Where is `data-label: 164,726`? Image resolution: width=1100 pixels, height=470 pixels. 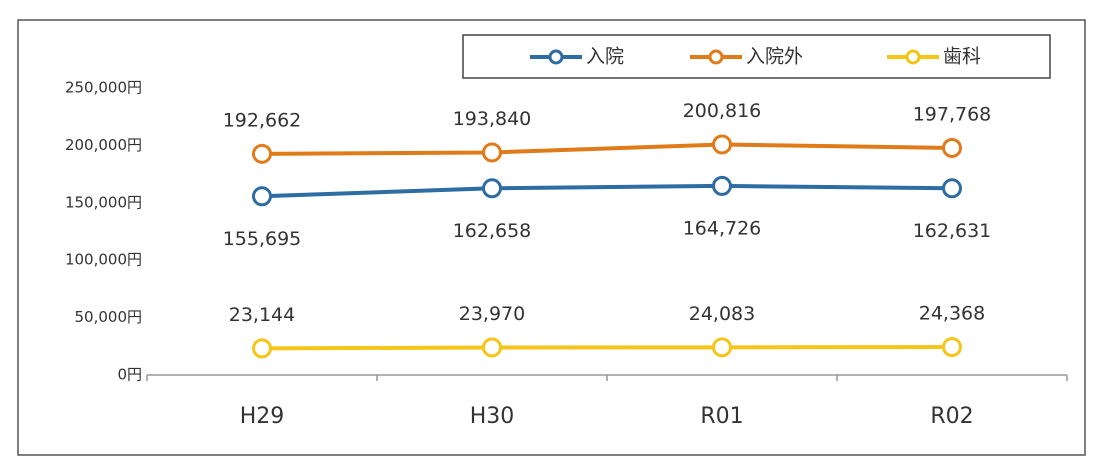
data-label: 164,726 is located at coordinates (722, 228).